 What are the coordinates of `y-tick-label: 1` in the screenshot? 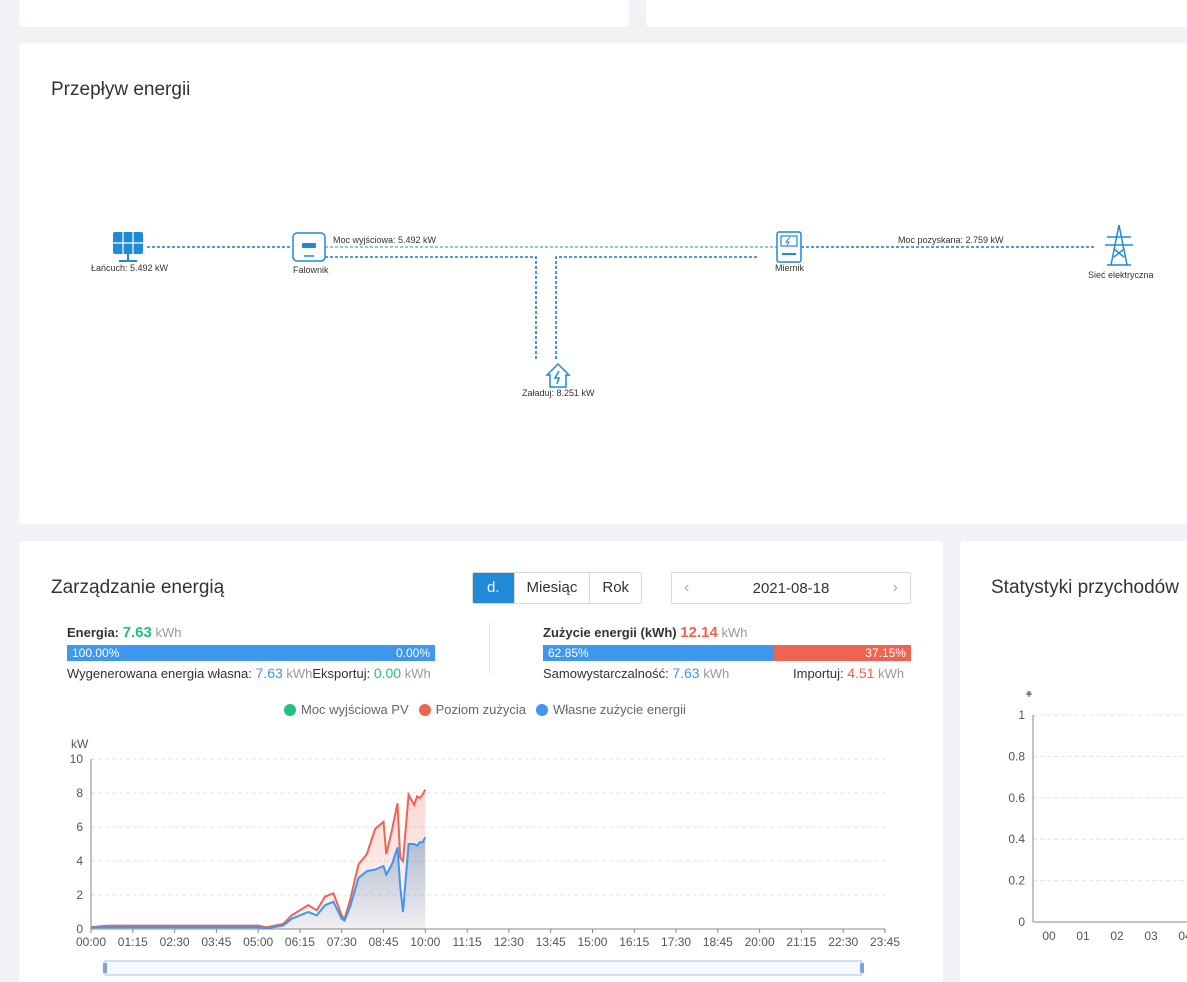 It's located at (1021, 715).